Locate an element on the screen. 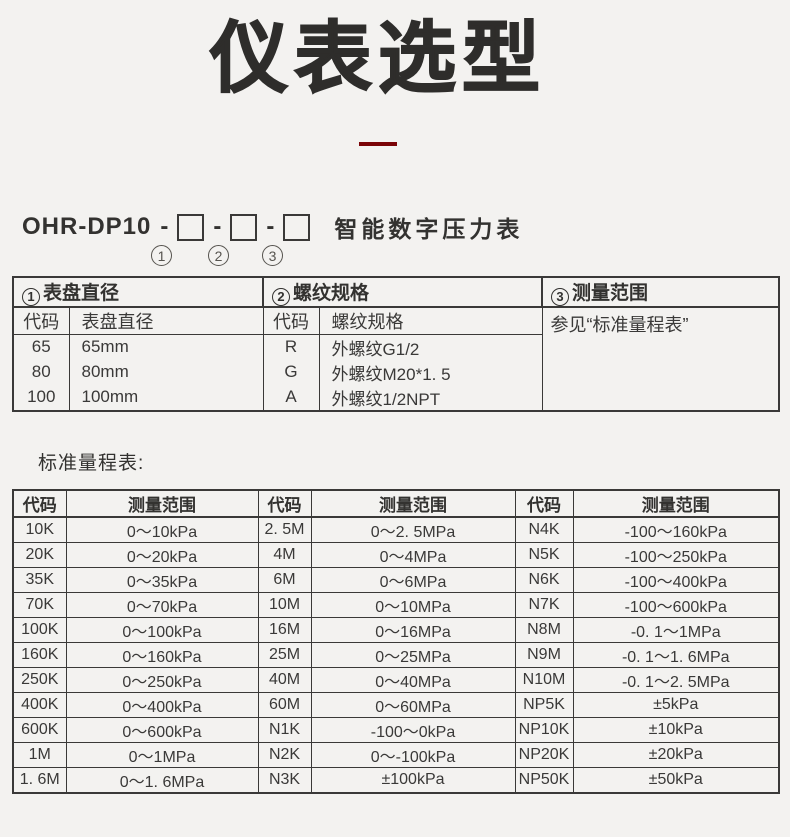  table-row: 600K 0～600kPa N1K -100～0kPa NP10K ±10kPa is located at coordinates (396, 729).